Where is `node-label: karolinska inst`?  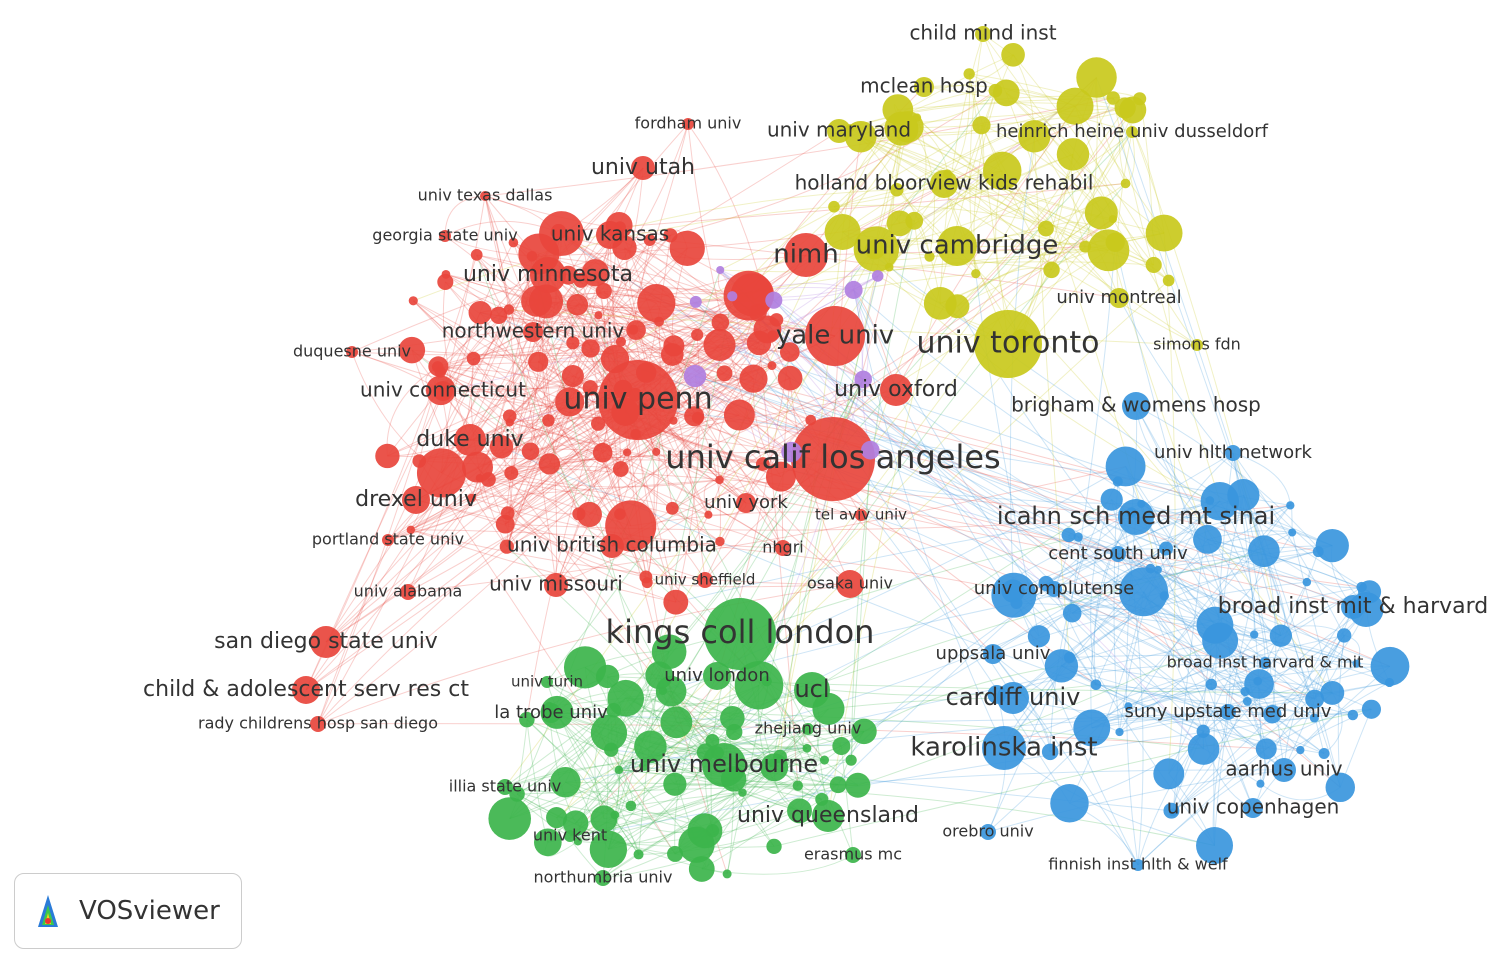 node-label: karolinska inst is located at coordinates (1003, 748).